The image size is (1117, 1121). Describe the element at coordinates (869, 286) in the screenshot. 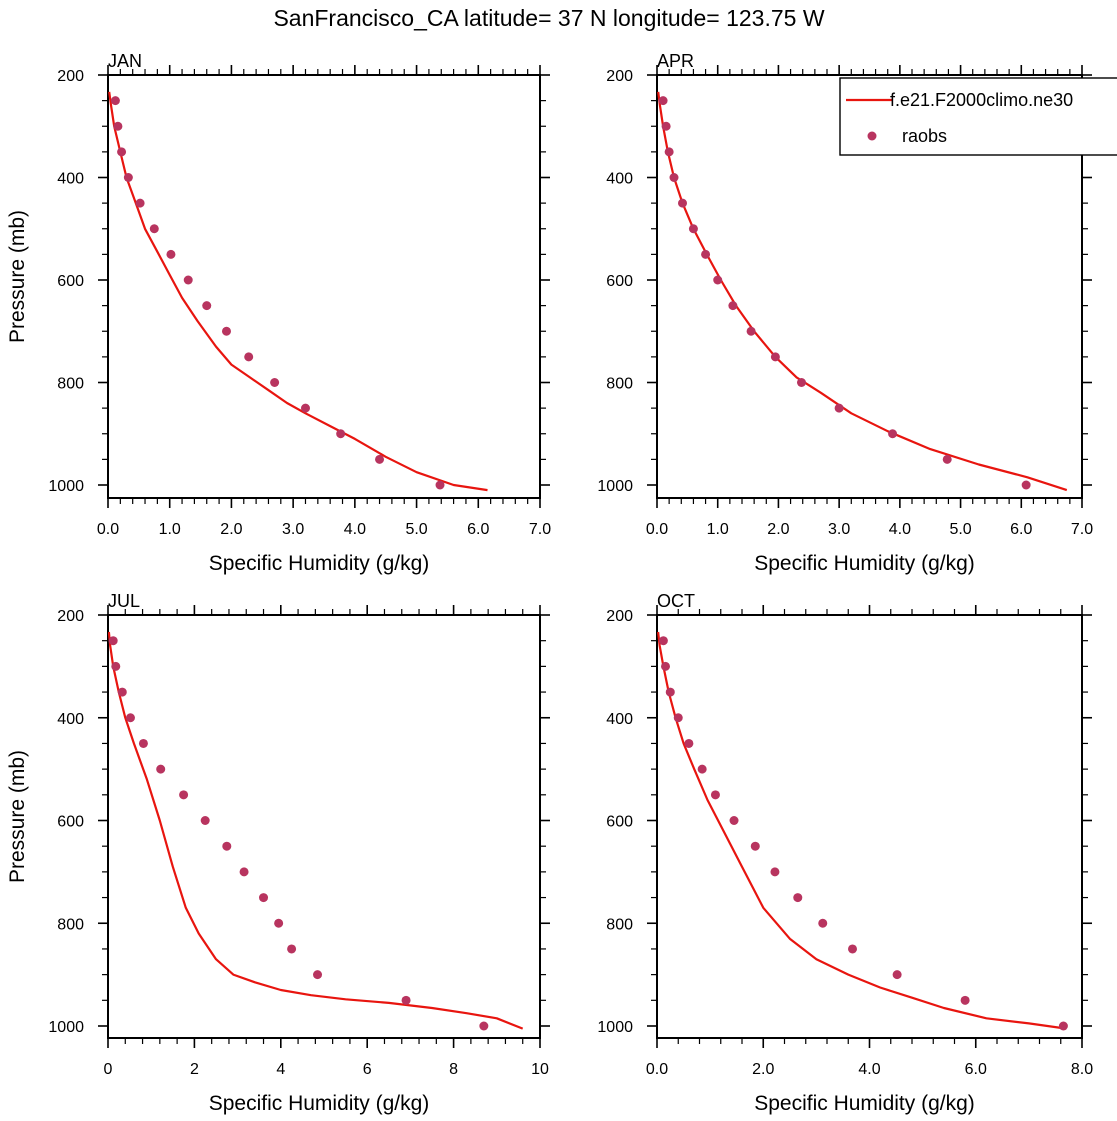

I see `plot-frame` at that location.